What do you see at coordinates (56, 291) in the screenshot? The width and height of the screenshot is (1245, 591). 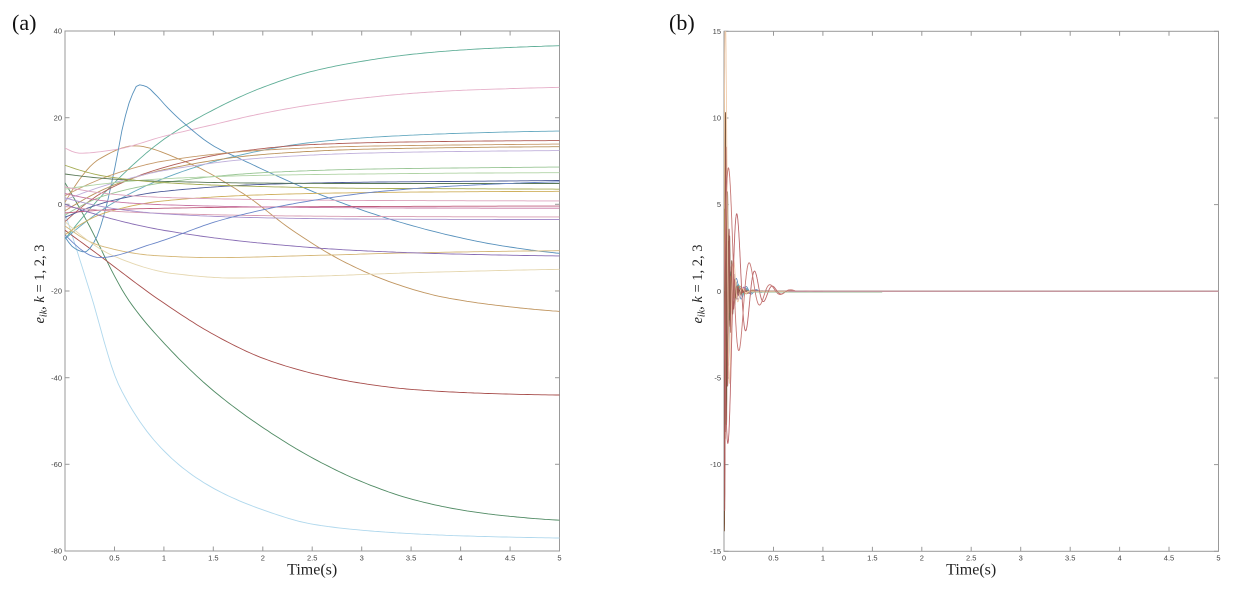 I see `svg-text: -20` at bounding box center [56, 291].